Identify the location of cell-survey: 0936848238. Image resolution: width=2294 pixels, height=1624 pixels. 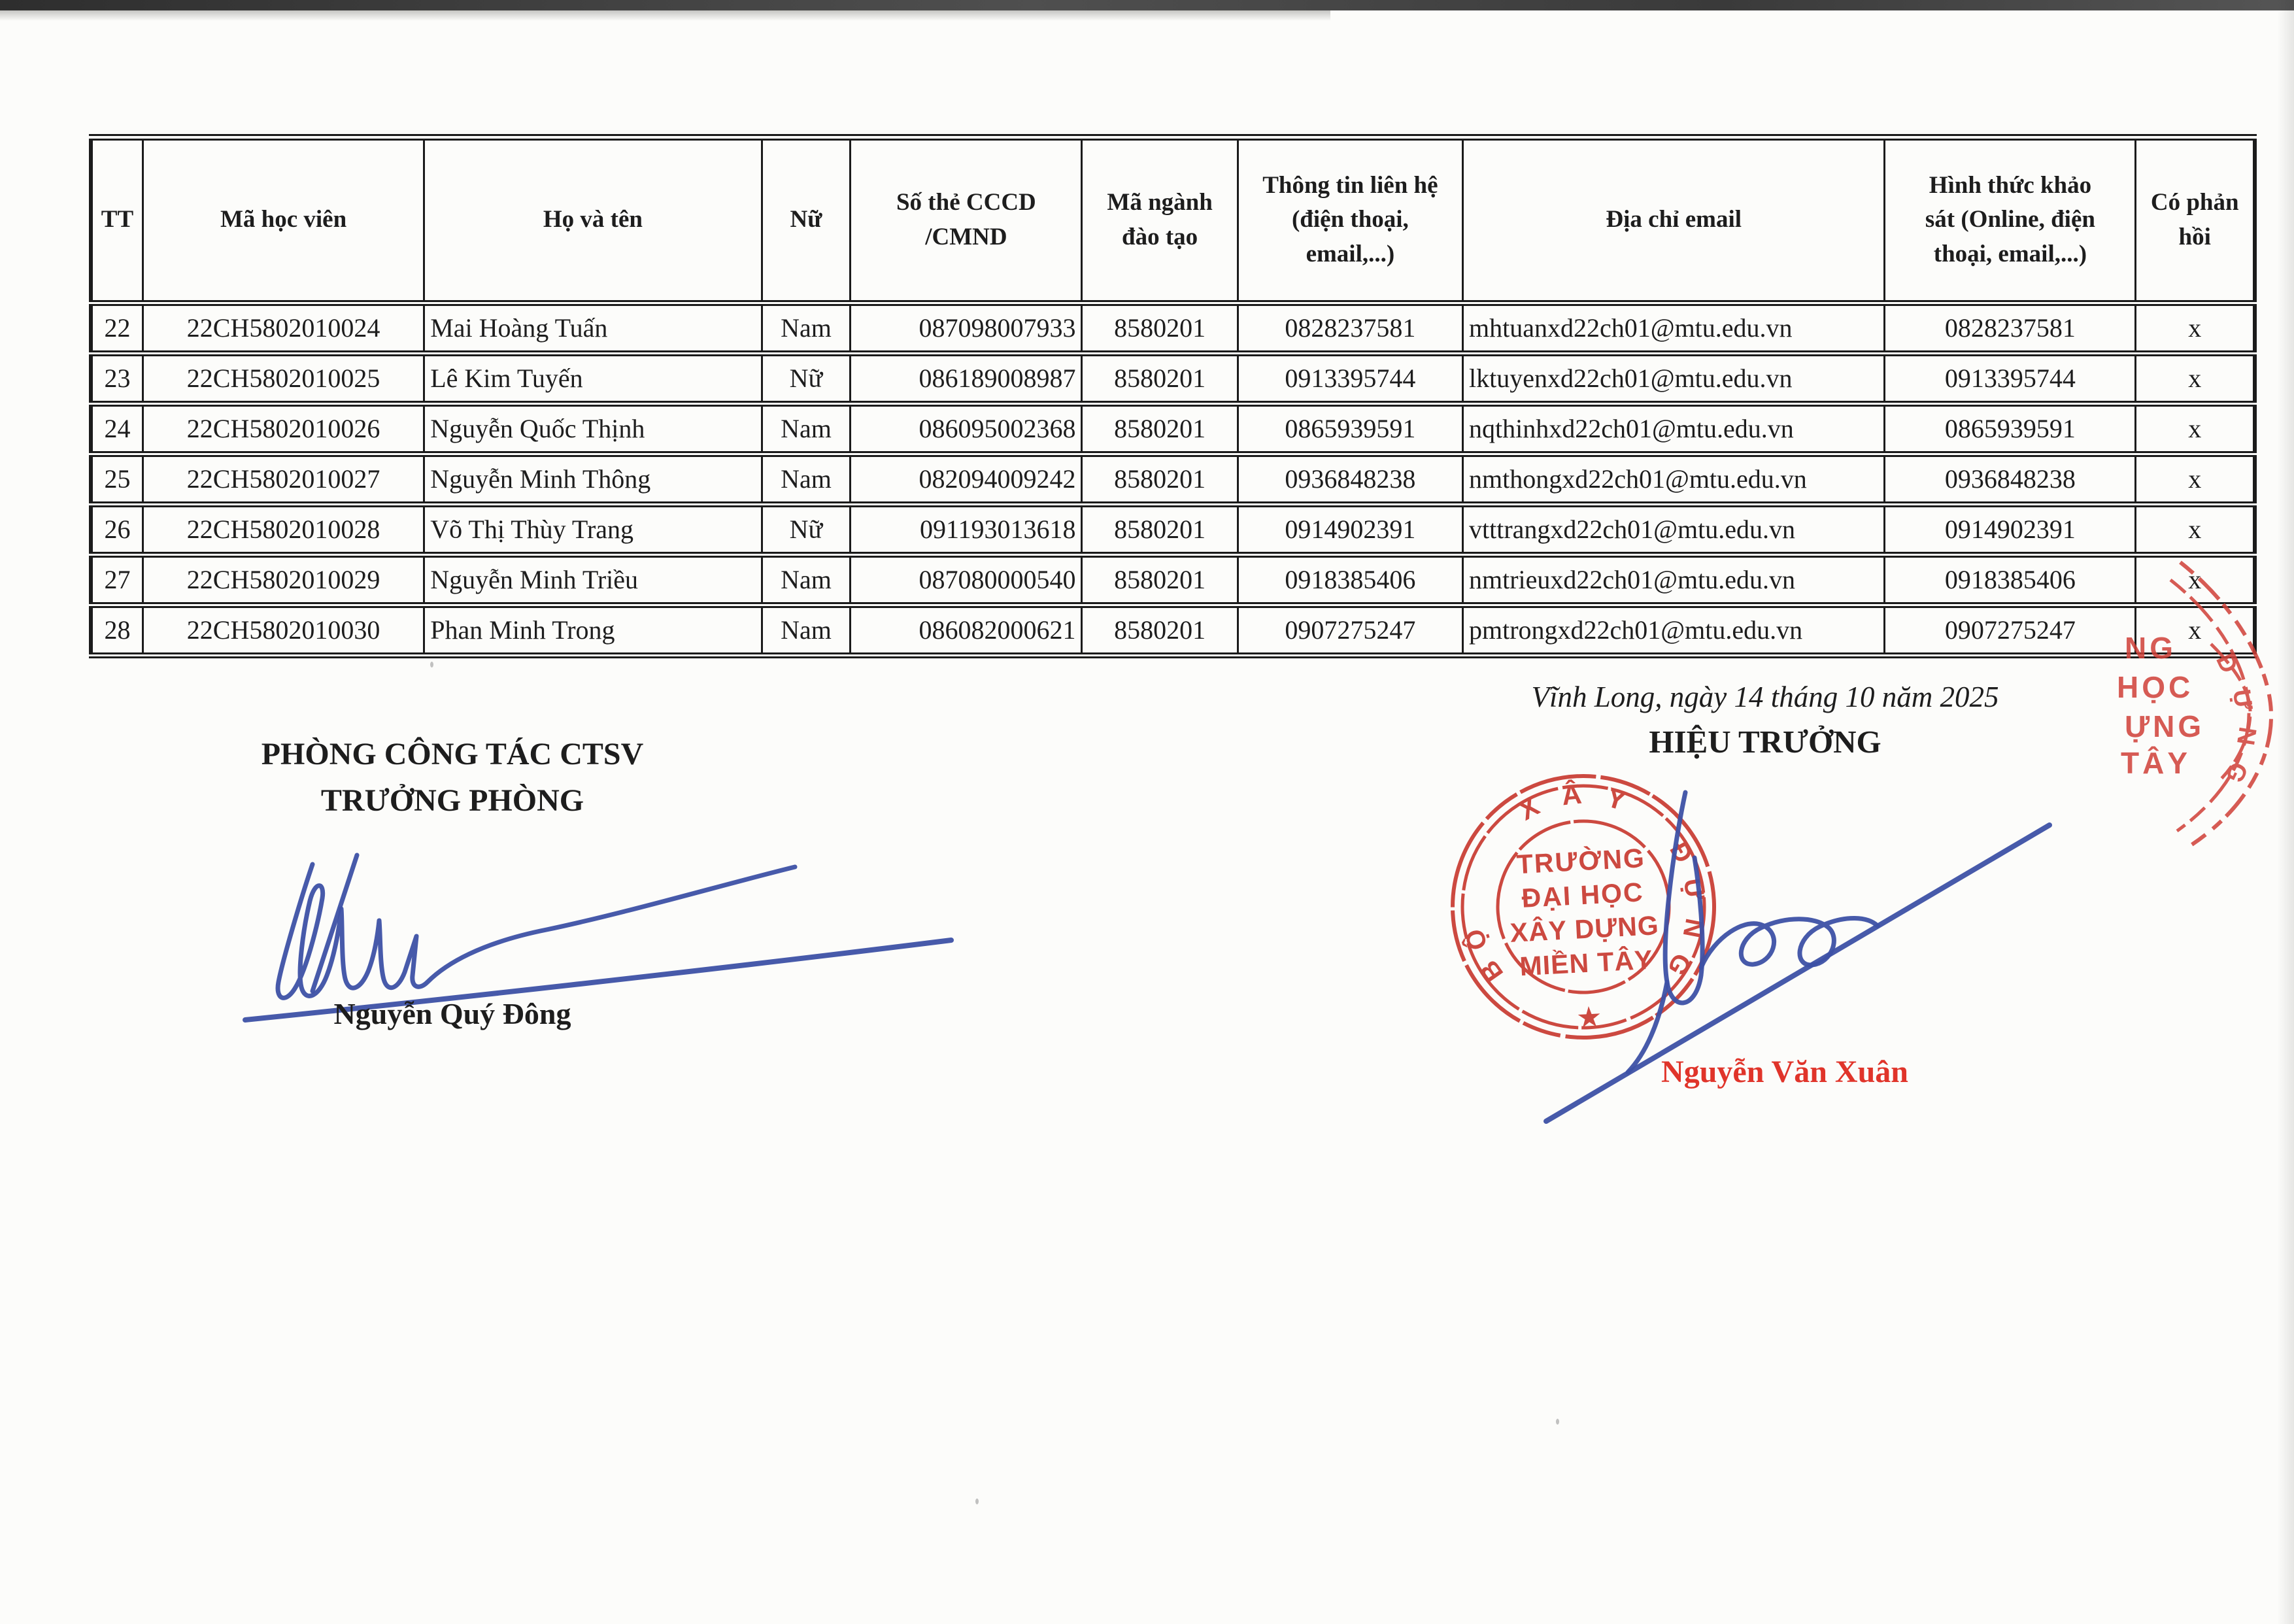
(2010, 480).